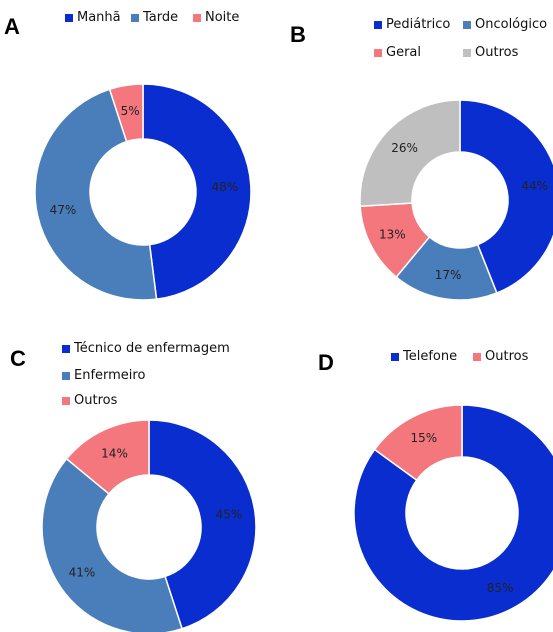 The image size is (553, 632). What do you see at coordinates (114, 454) in the screenshot?
I see `slice-label: 14%` at bounding box center [114, 454].